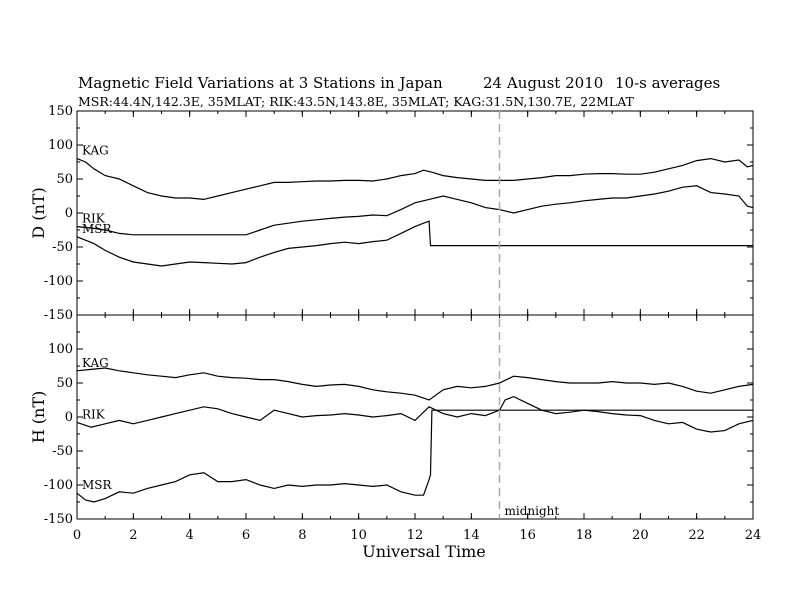  Describe the element at coordinates (246, 535) in the screenshot. I see `x-tick-label: 6` at that location.